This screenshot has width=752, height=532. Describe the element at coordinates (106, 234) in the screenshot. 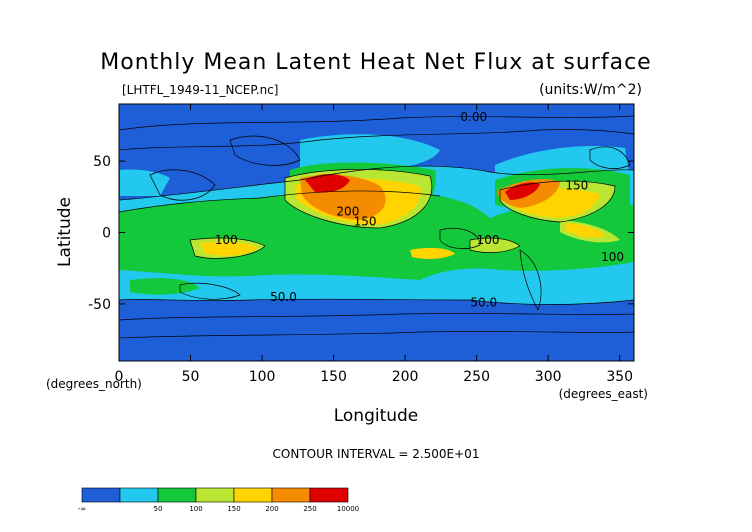

I see `y-tick-label: 0` at that location.